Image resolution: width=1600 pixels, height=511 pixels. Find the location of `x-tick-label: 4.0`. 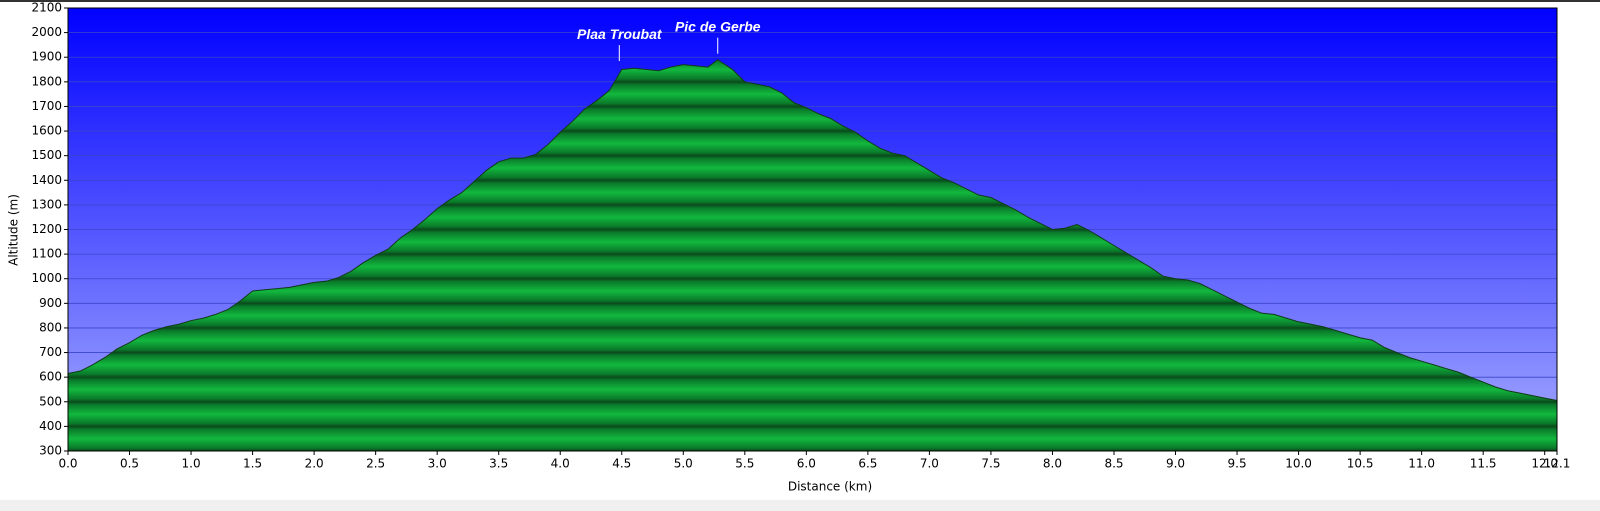

x-tick-label: 4.0 is located at coordinates (560, 464).